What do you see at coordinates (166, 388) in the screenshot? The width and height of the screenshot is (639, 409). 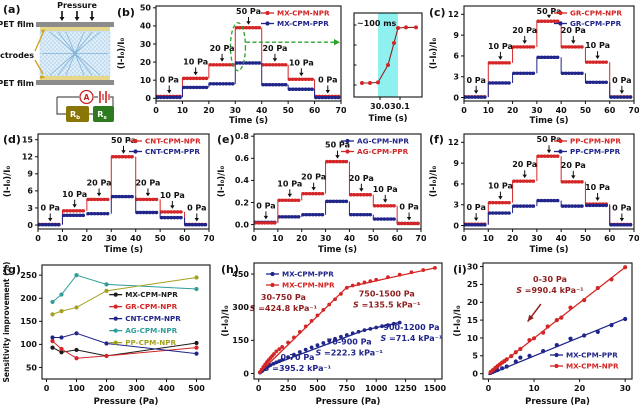 I see `svg-text: 400` at bounding box center [166, 388].